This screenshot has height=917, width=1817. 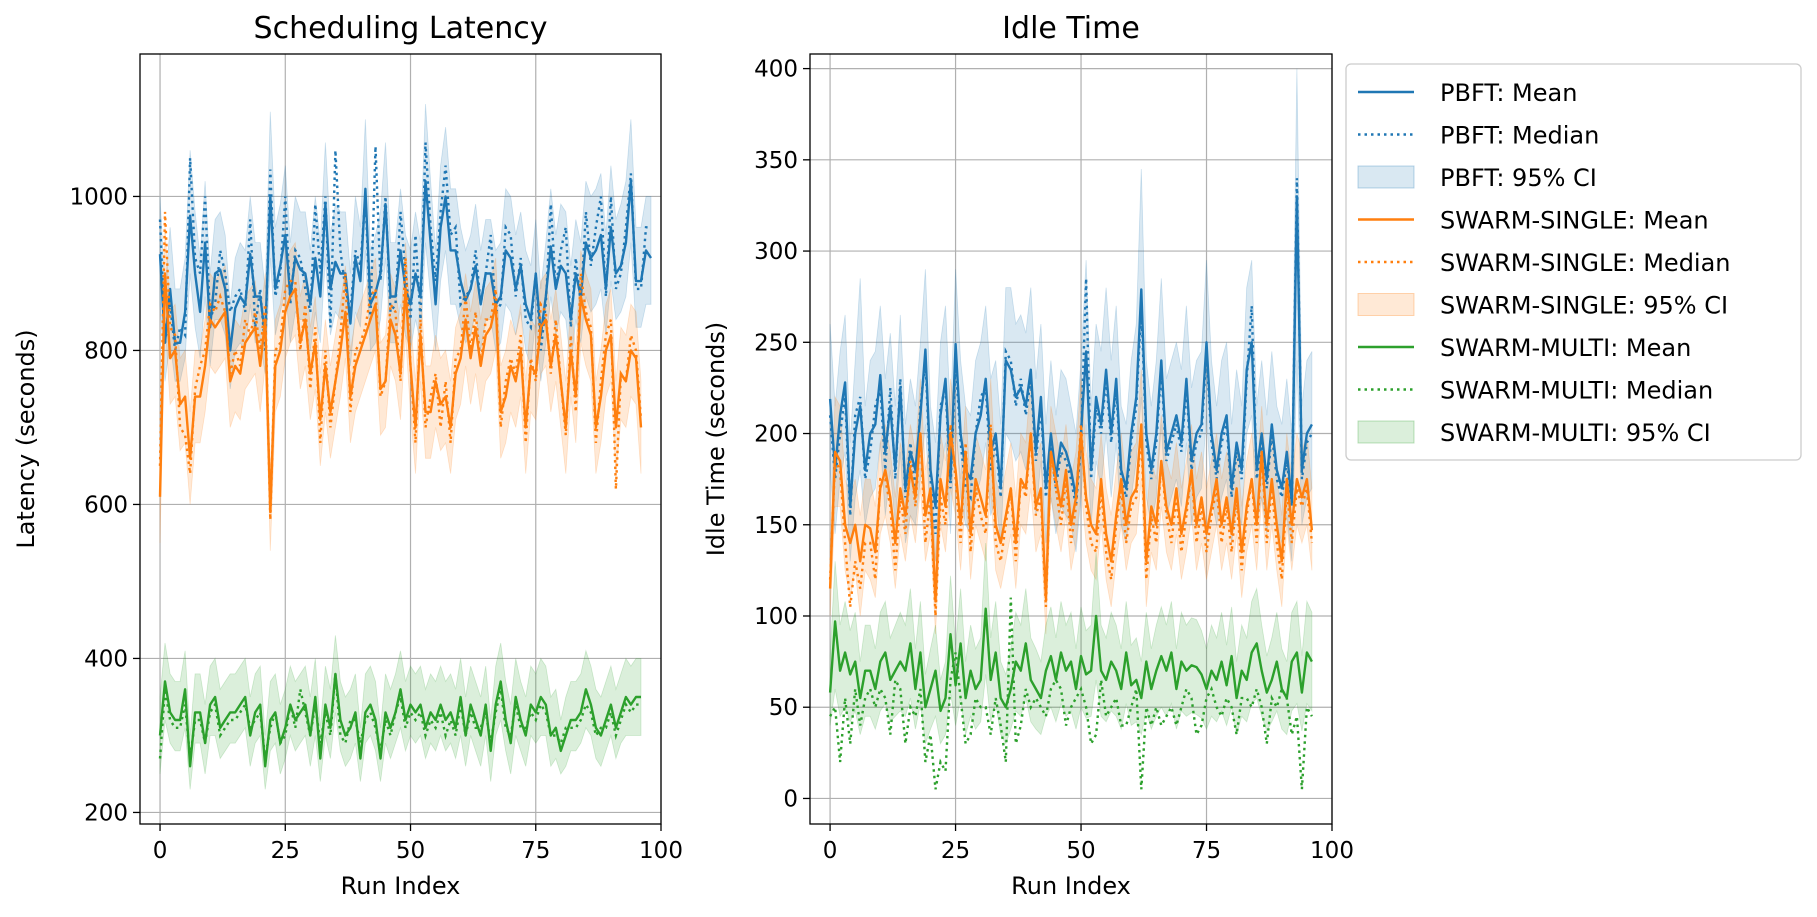 What do you see at coordinates (776, 617) in the screenshot?
I see `y-tick-label: 100` at bounding box center [776, 617].